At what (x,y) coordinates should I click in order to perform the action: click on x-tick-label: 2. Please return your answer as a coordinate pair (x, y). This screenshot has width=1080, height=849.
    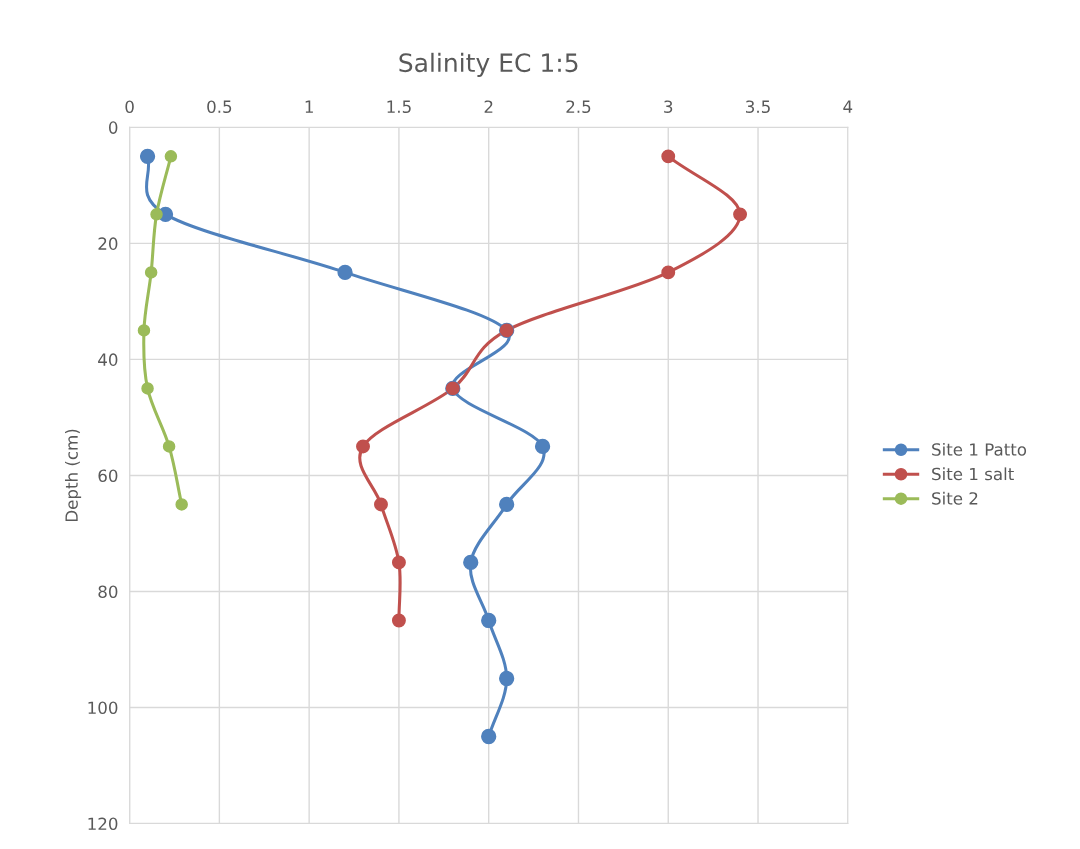
    Looking at the image, I should click on (488, 106).